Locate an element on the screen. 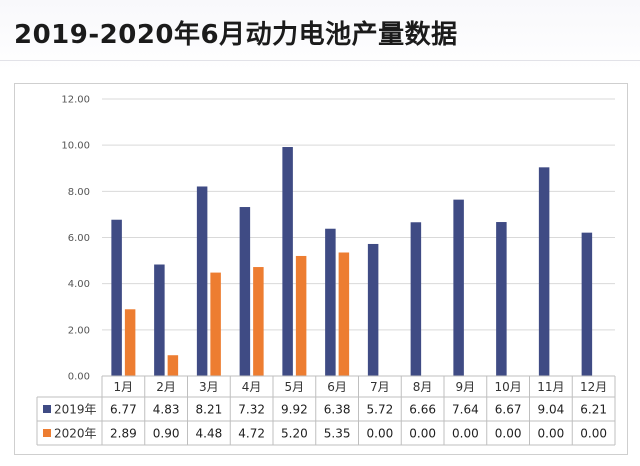 This screenshot has width=640, height=466. legend-label-2019: 2019年 is located at coordinates (75, 410).